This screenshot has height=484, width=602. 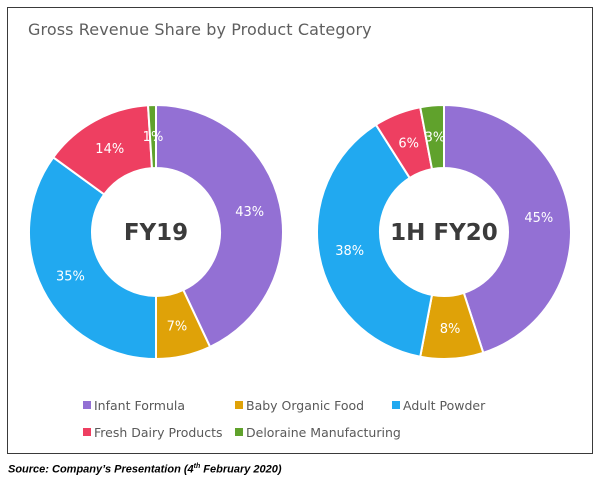 I want to click on legend-item-infant-formula: Infant Formula, so click(x=134, y=405).